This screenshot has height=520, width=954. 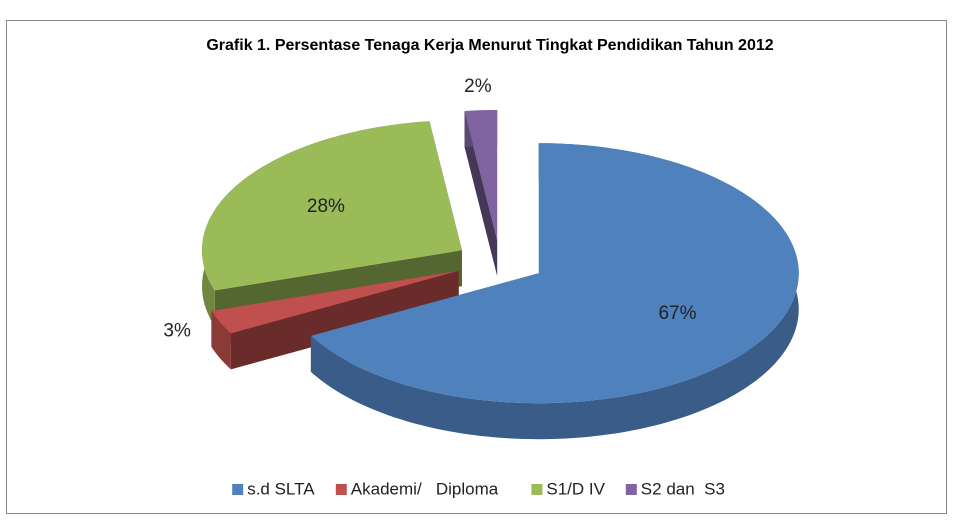 What do you see at coordinates (683, 488) in the screenshot?
I see `legend-label: S2 dan S3` at bounding box center [683, 488].